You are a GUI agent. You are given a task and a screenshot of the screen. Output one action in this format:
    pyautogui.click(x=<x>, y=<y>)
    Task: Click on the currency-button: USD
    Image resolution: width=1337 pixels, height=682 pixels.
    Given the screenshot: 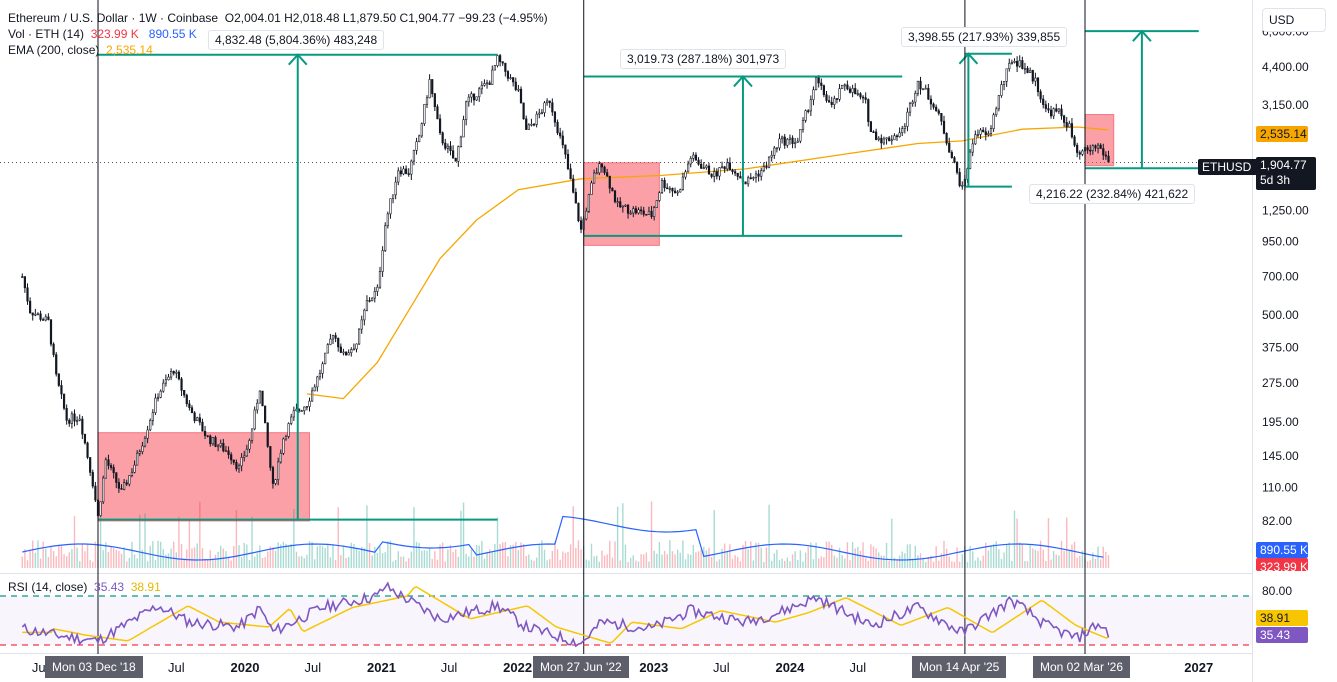 What is the action you would take?
    pyautogui.click(x=1294, y=20)
    